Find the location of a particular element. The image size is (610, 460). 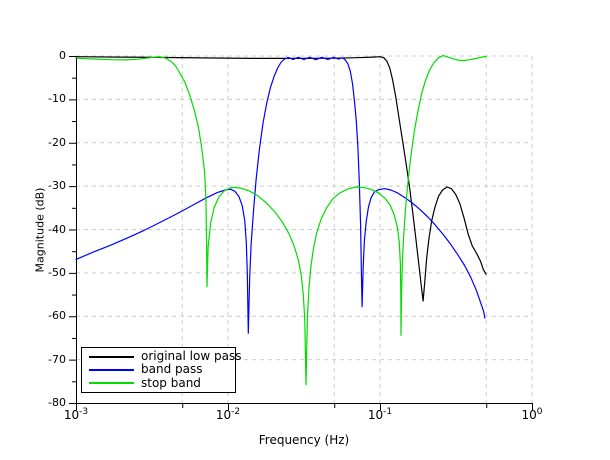

legend-label: band pass is located at coordinates (172, 369).